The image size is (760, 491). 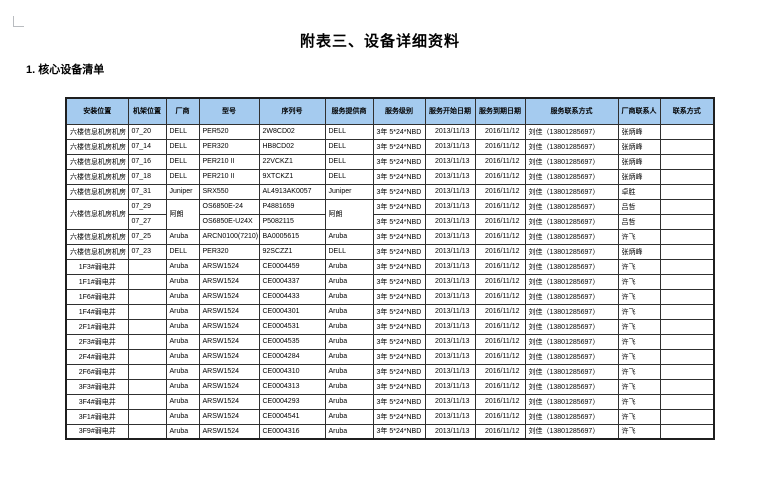 What do you see at coordinates (379, 41) in the screenshot?
I see `page-title: 附表三、设备详细资料` at bounding box center [379, 41].